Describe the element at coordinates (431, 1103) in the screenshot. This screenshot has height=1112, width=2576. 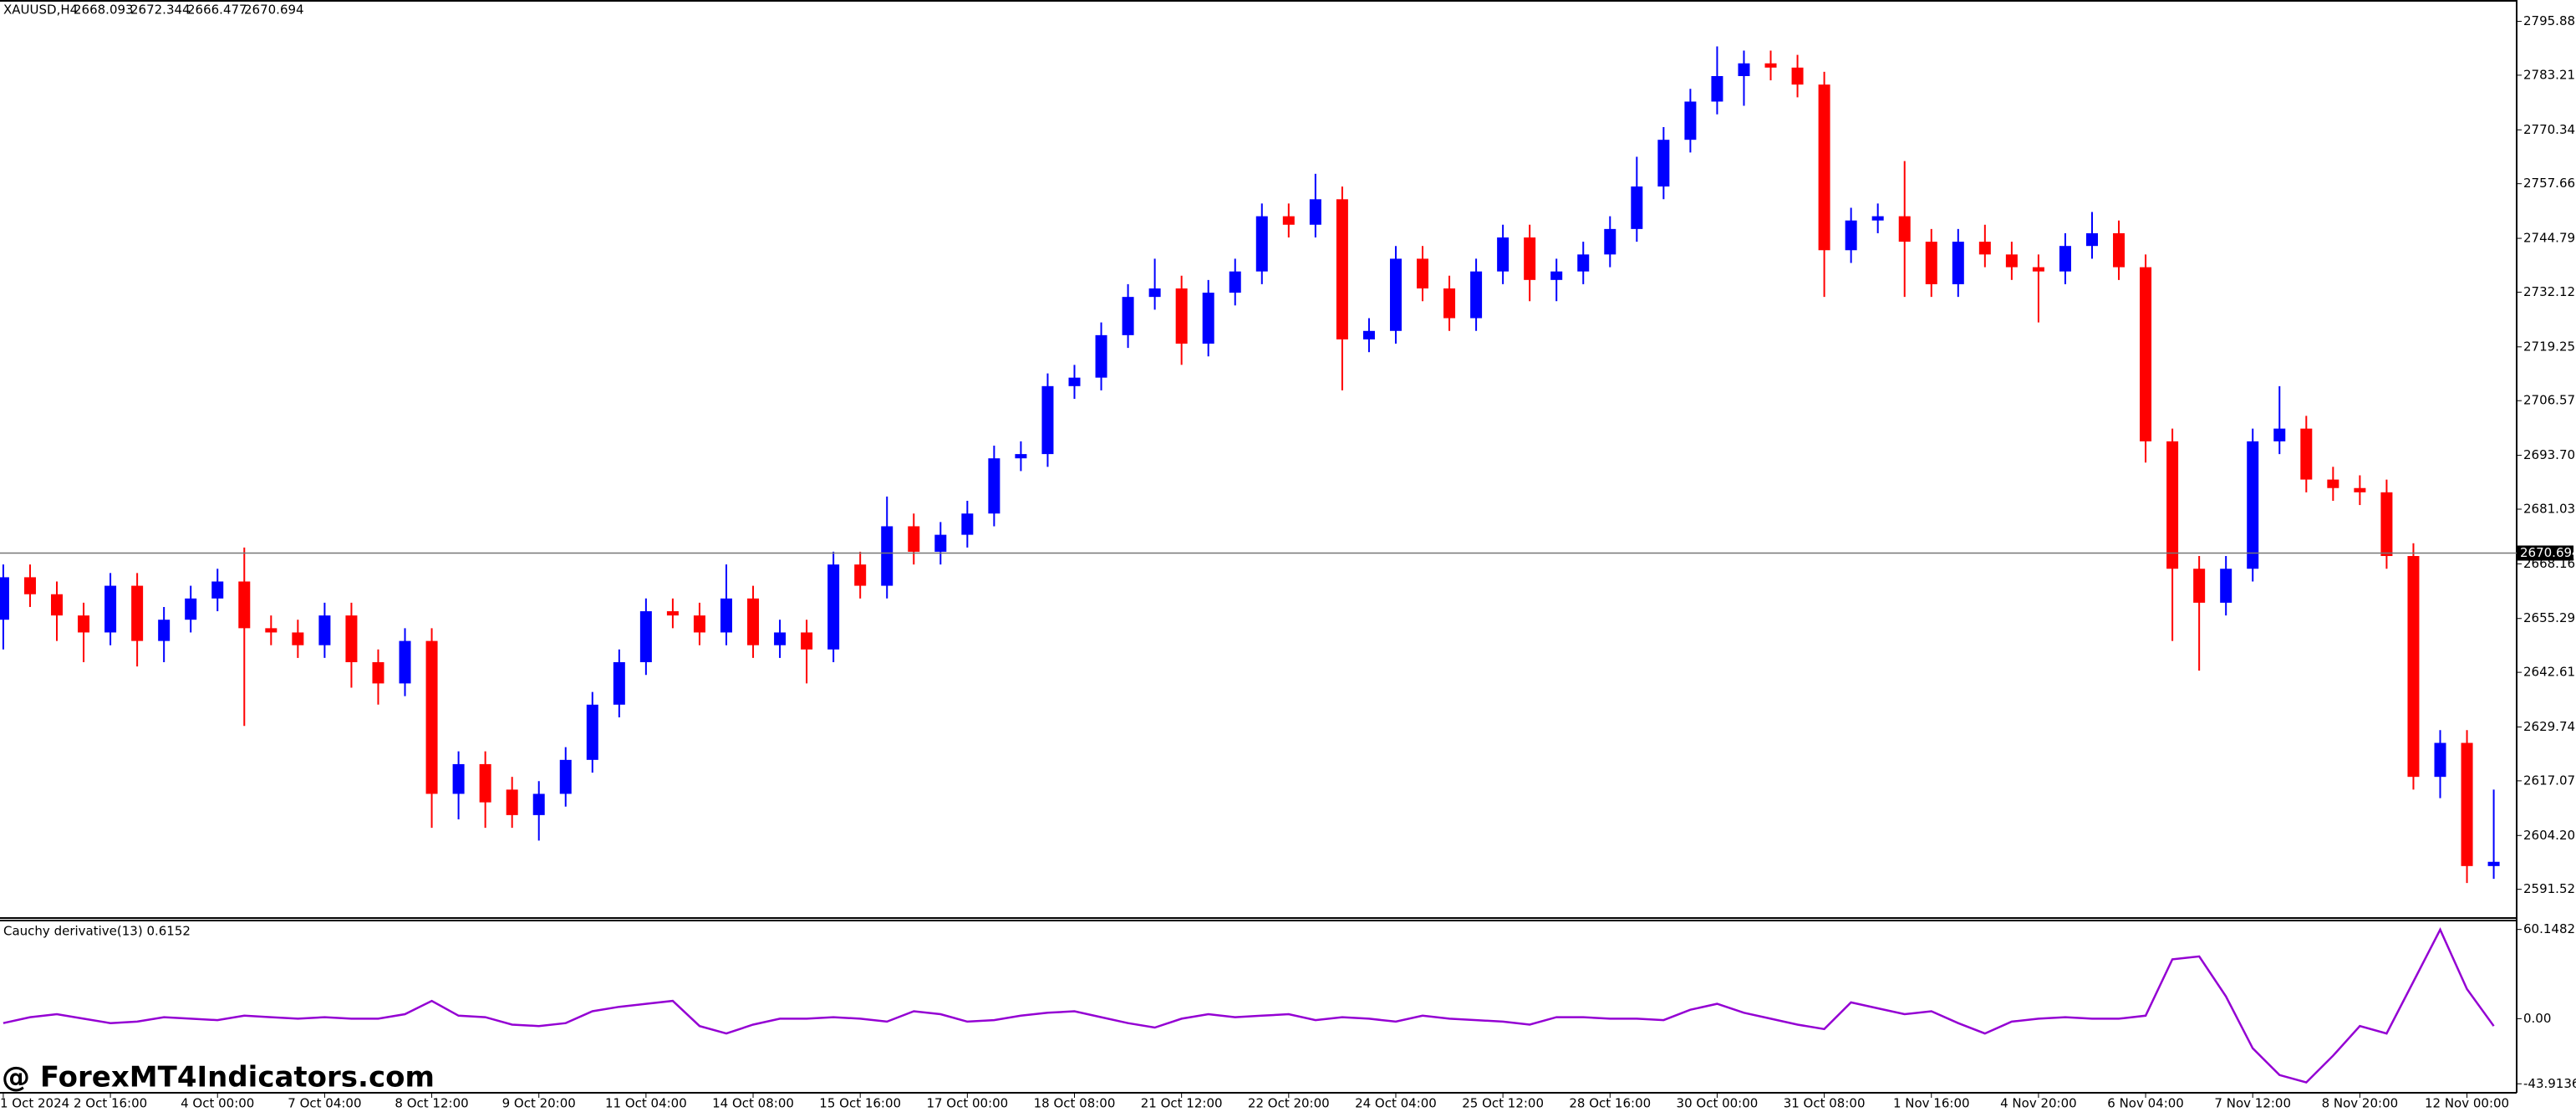
I see `x-tick-label: 8 Oct 12:00` at that location.